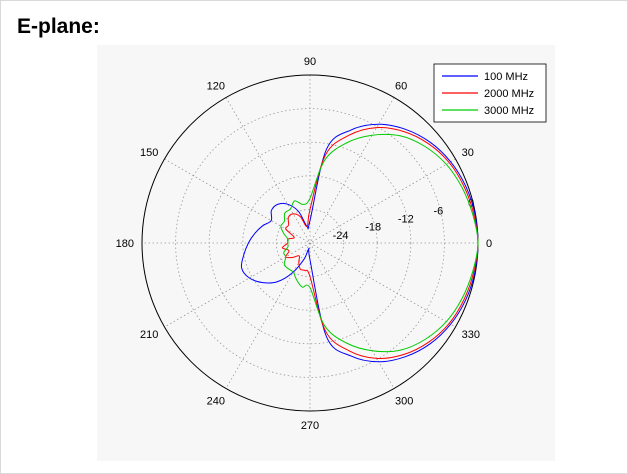 The width and height of the screenshot is (628, 474). Describe the element at coordinates (125, 244) in the screenshot. I see `angle-label-180: 180` at that location.